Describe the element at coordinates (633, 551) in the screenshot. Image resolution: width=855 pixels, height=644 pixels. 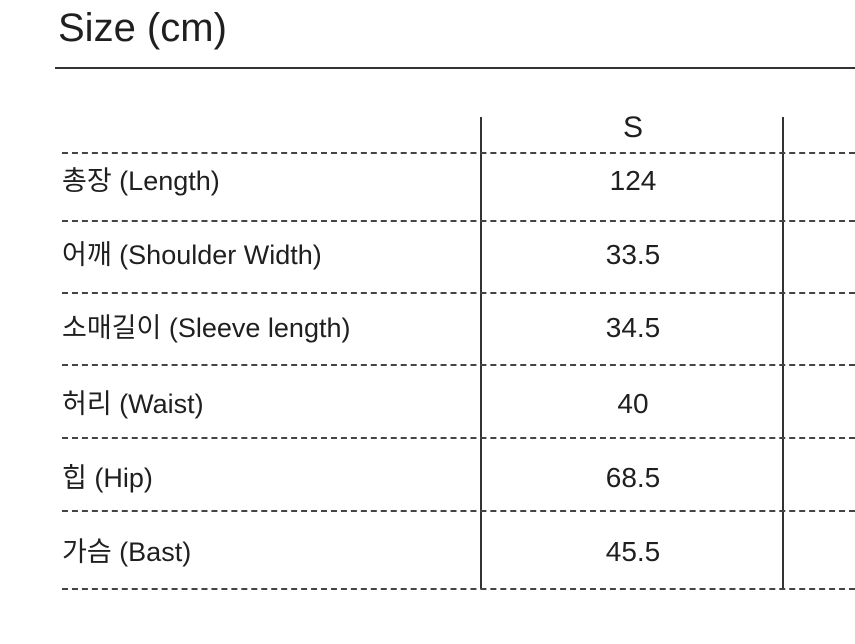
I see `row-value: 45.5` at that location.